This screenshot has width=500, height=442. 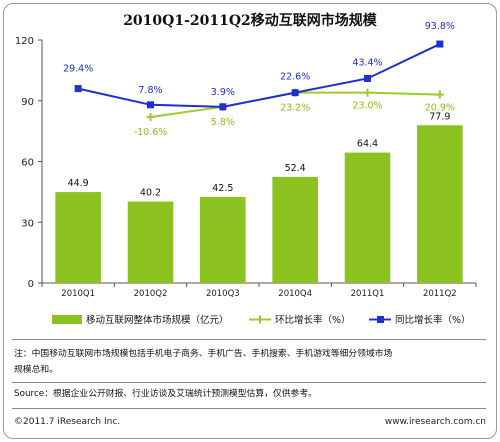 I want to click on legend-swatch-bar, so click(x=67, y=319).